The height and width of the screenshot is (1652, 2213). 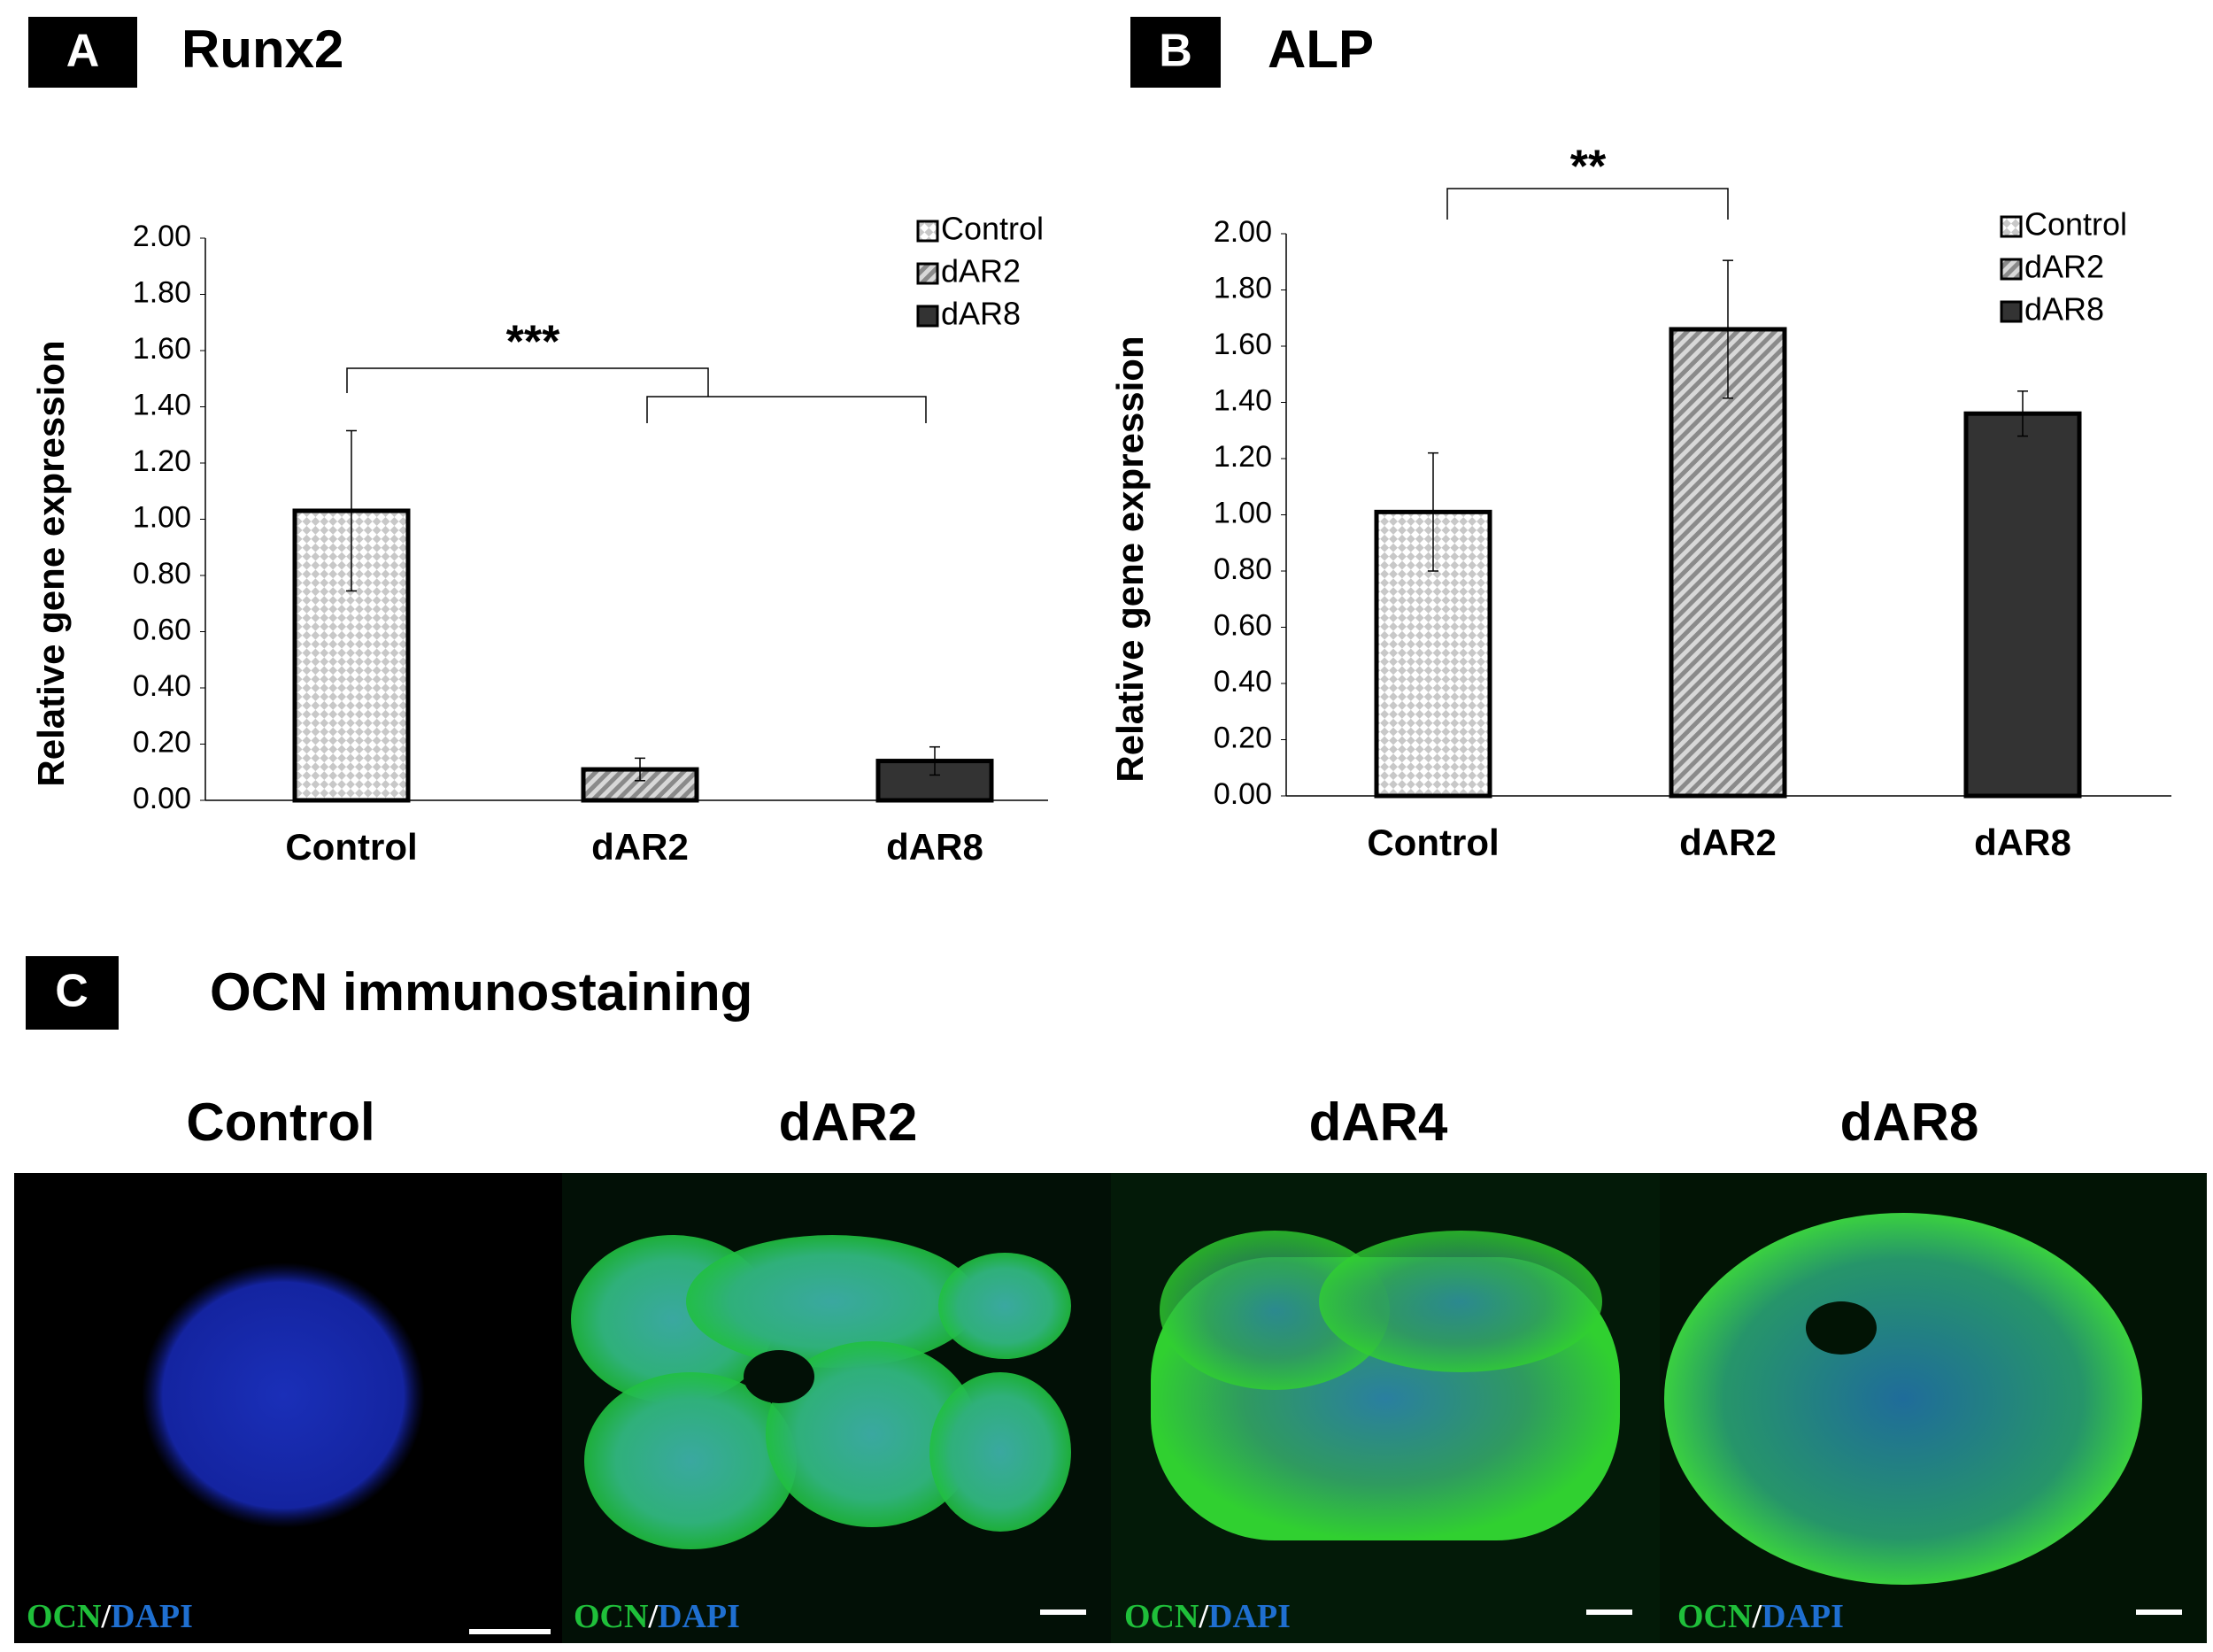 I want to click on panel-title: OCN immunostaining, so click(x=481, y=992).